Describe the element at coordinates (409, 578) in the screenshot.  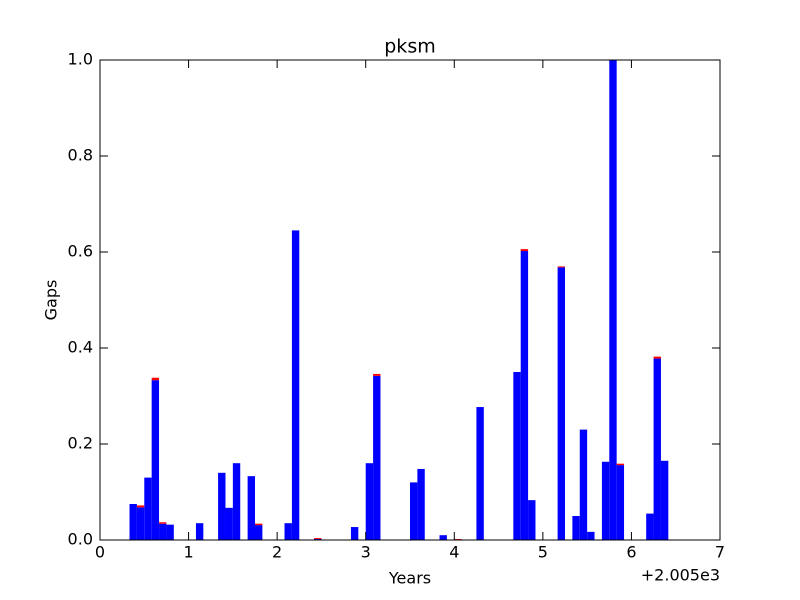
I see `x-axis-label: Years` at that location.